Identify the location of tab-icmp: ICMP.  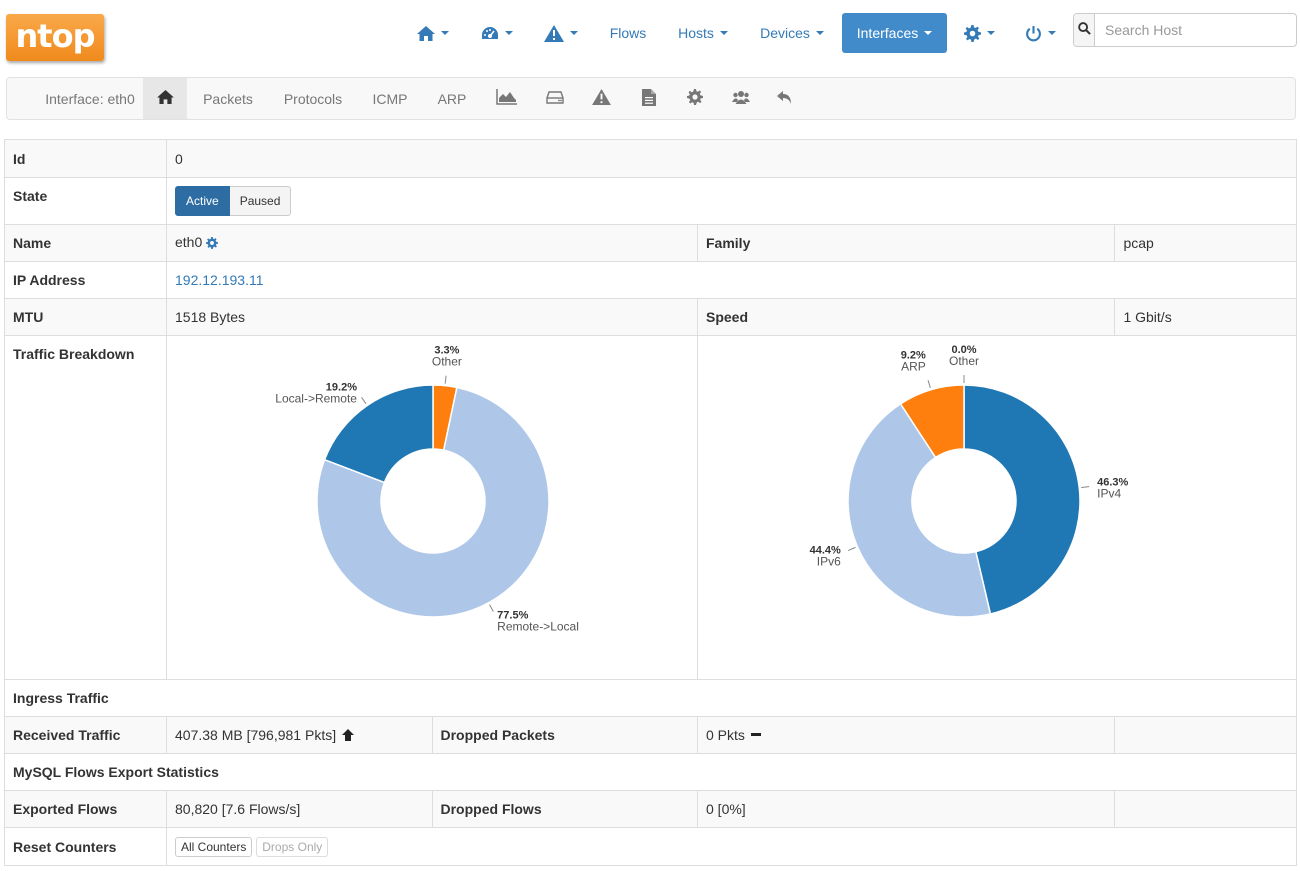
(390, 98).